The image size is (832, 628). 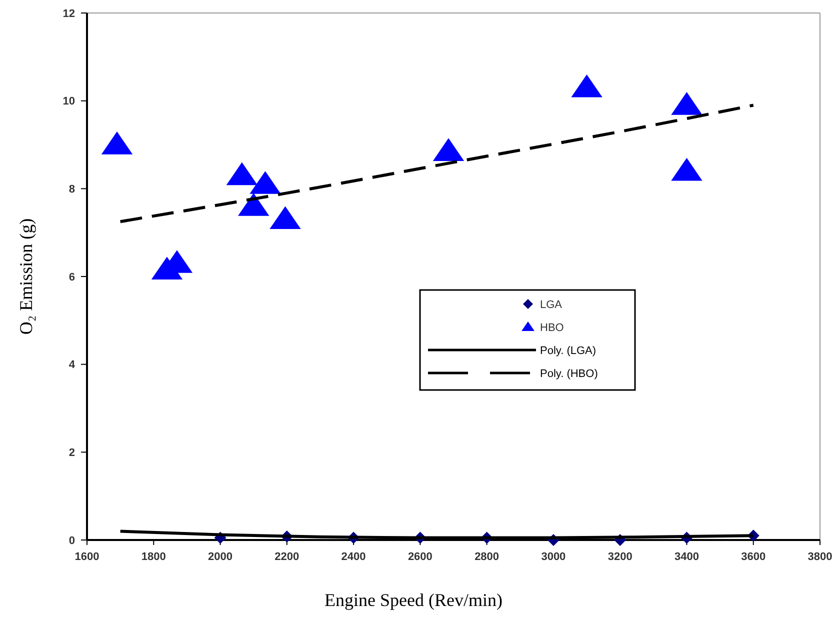 What do you see at coordinates (413, 600) in the screenshot?
I see `x-axis-title: Engine Speed (Rev/min)` at bounding box center [413, 600].